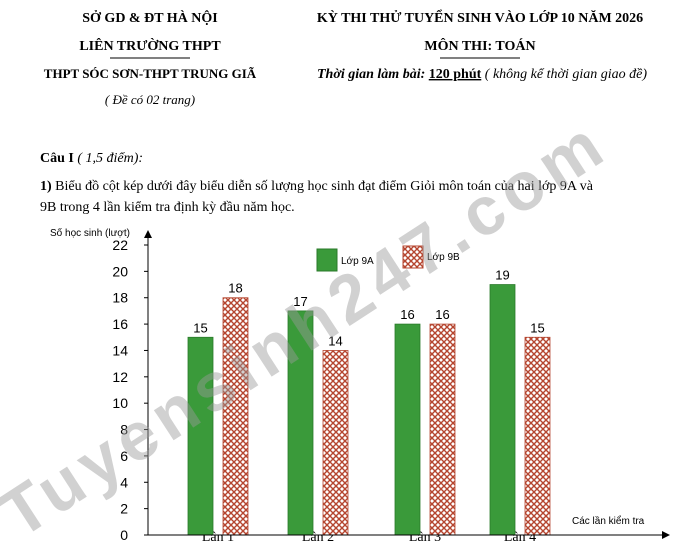 The image size is (700, 552). I want to click on time-value: 120 phút, so click(455, 74).